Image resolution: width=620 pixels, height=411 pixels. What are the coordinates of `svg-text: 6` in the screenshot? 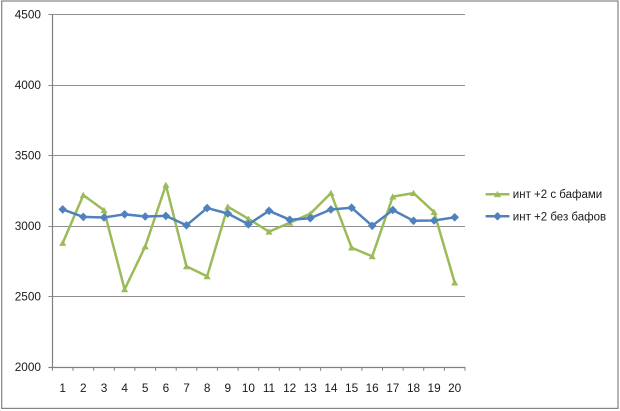 It's located at (166, 388).